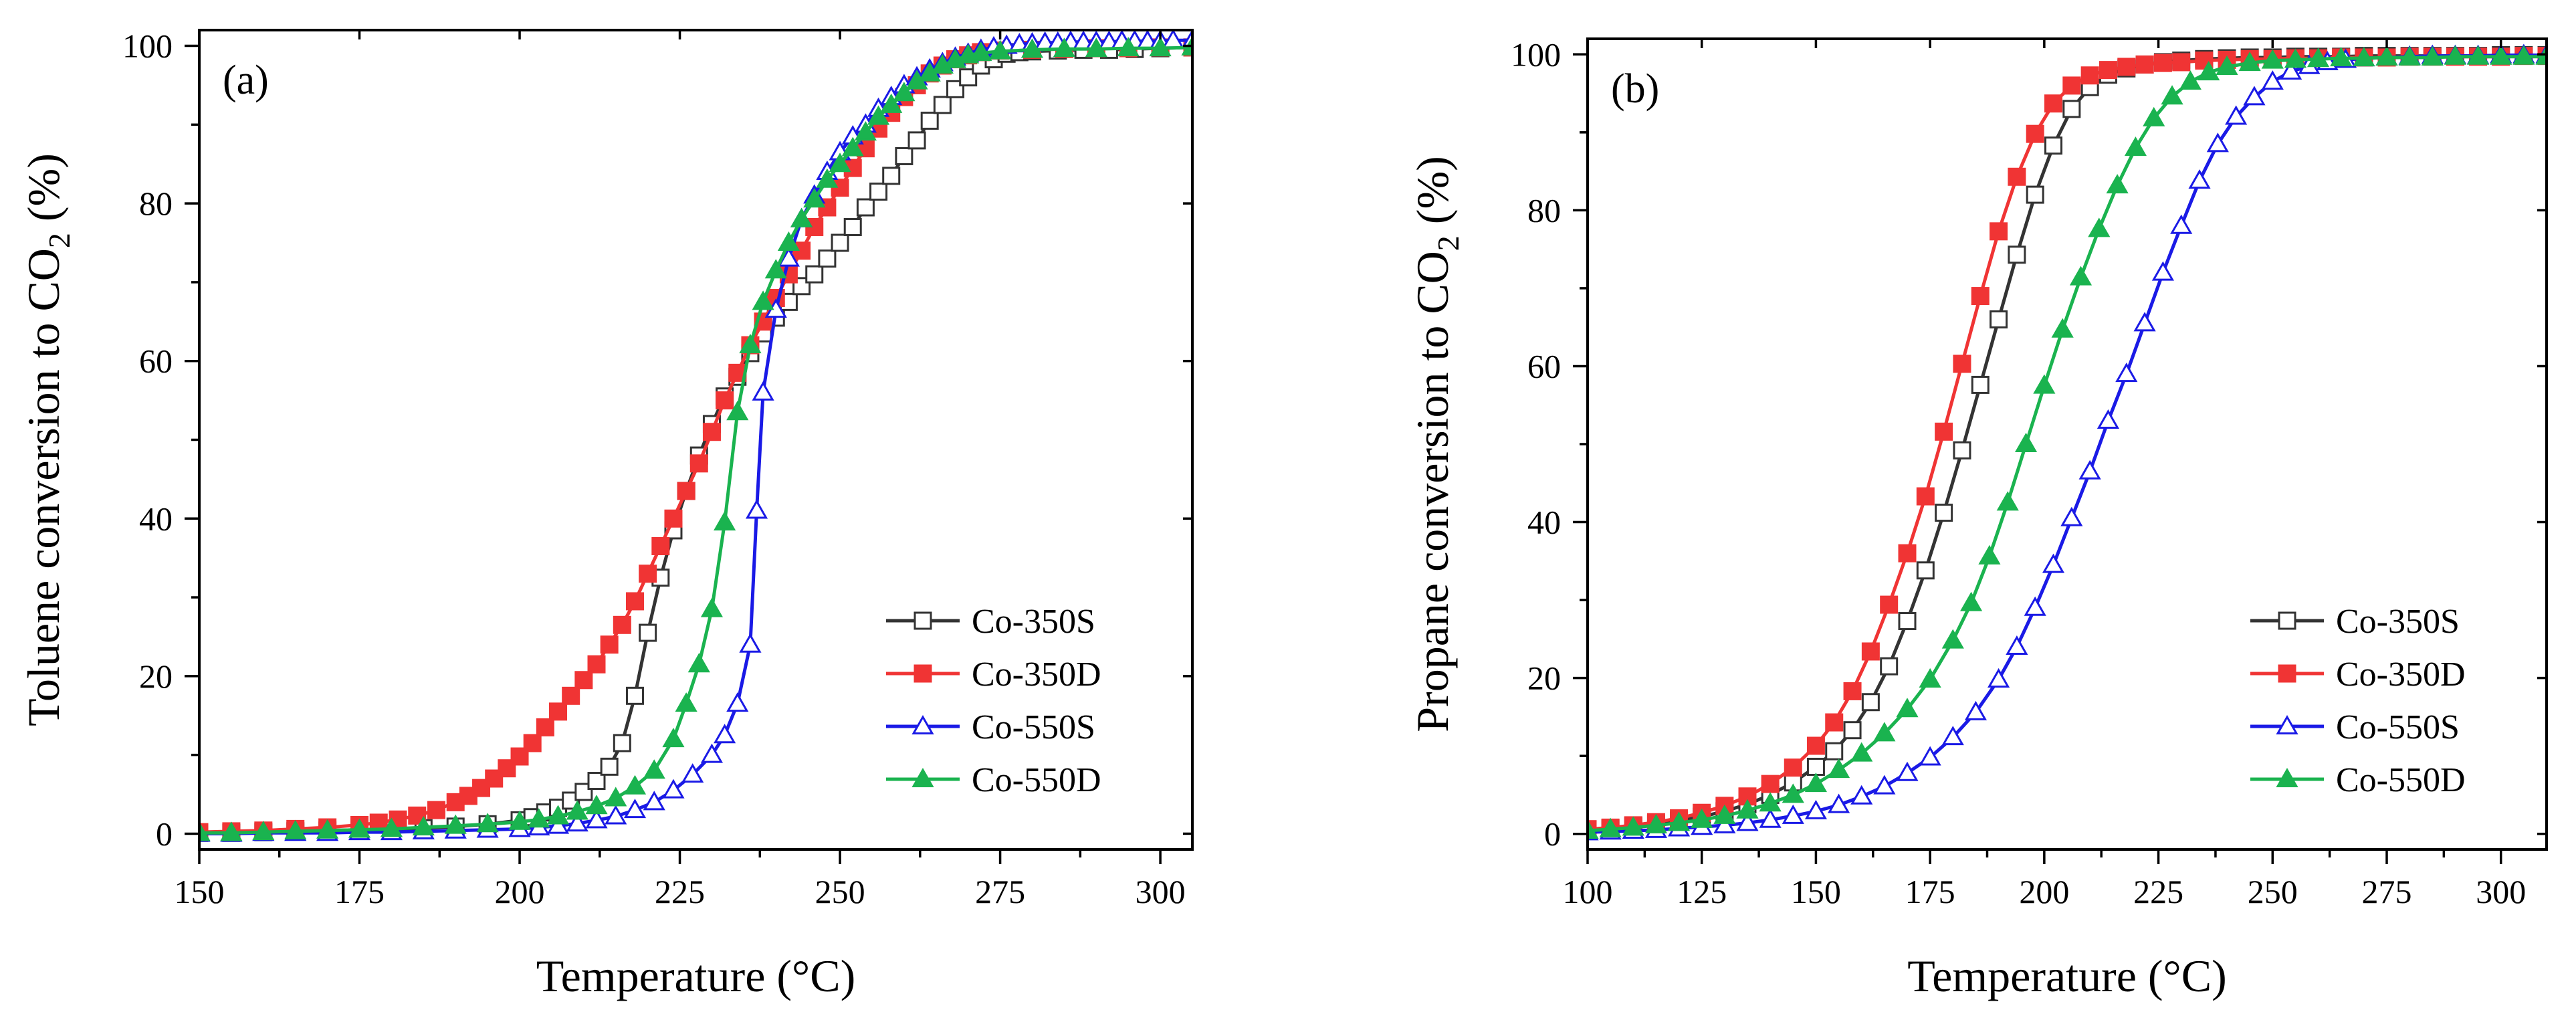 This screenshot has width=2576, height=1018. Describe the element at coordinates (520, 892) in the screenshot. I see `chart-a-x-tick-label: 200` at that location.